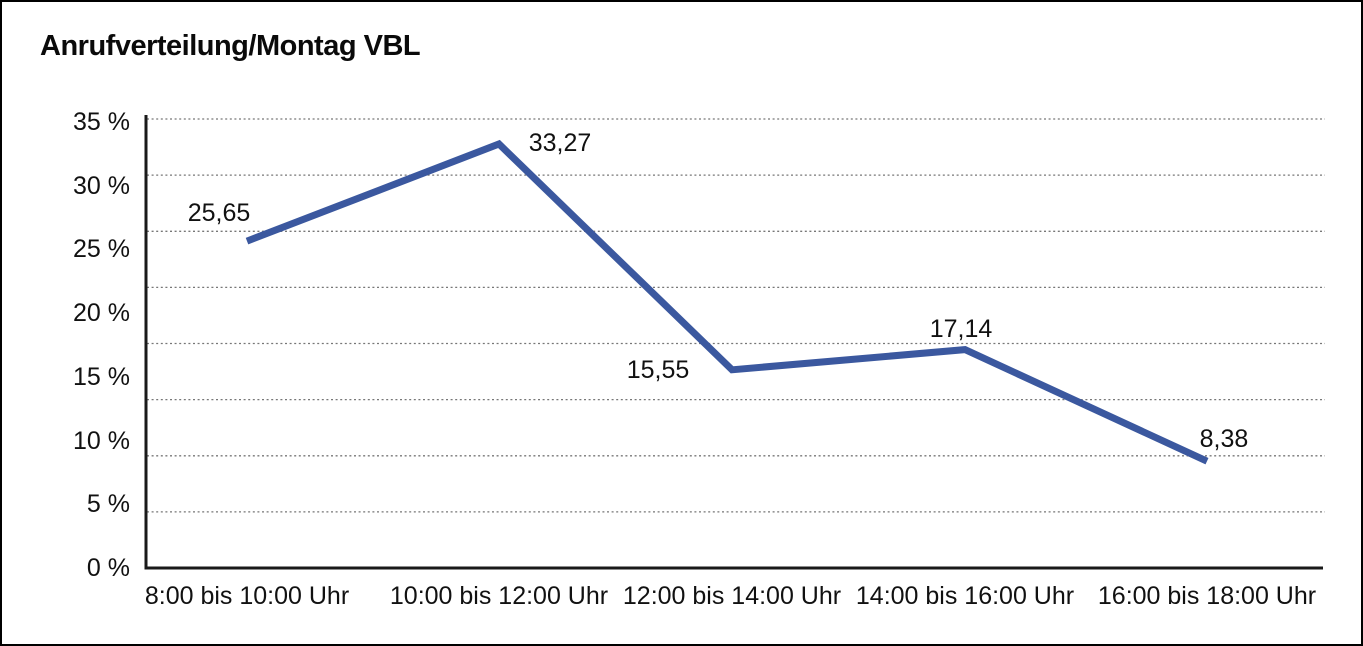 Image resolution: width=1363 pixels, height=646 pixels. What do you see at coordinates (101, 441) in the screenshot?
I see `y-axis-tick-label: 10 %` at bounding box center [101, 441].